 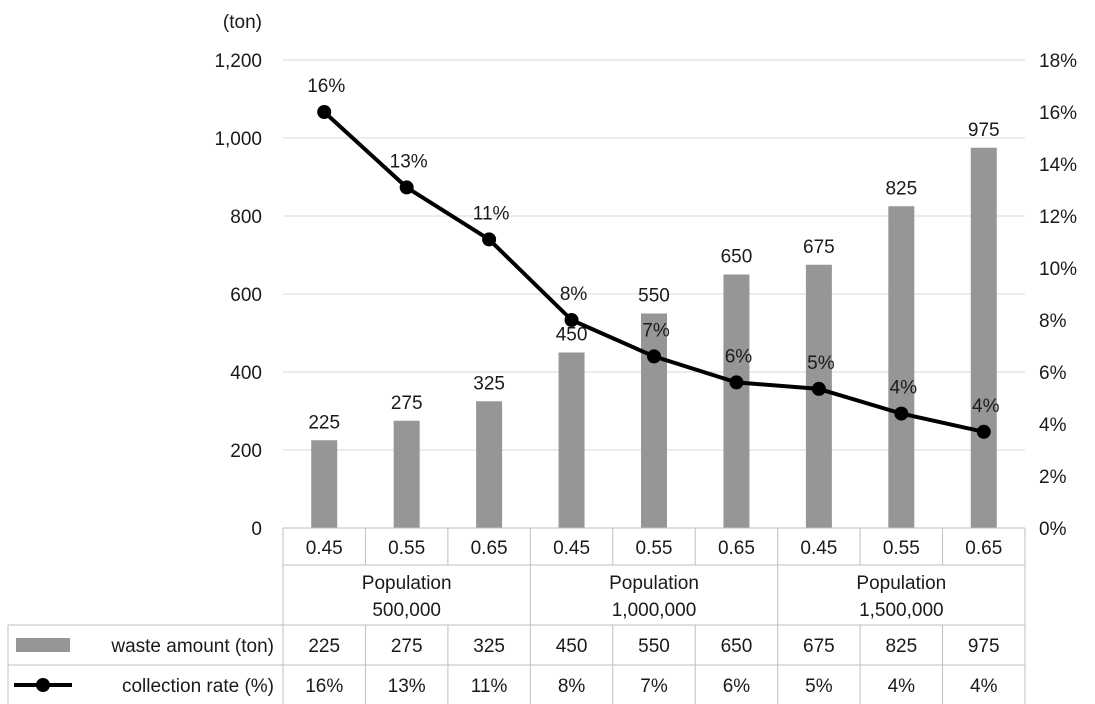 What do you see at coordinates (489, 686) in the screenshot?
I see `table-cell-rate: 11%` at bounding box center [489, 686].